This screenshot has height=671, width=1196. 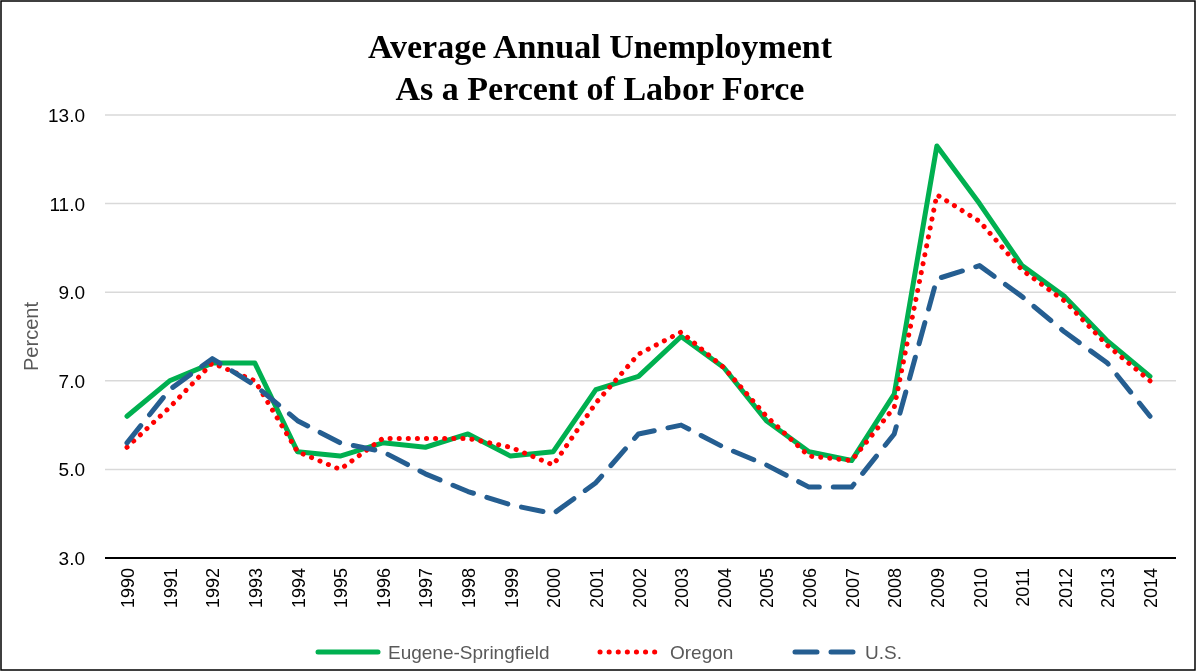 What do you see at coordinates (1151, 588) in the screenshot?
I see `x-tick-label: 2014` at bounding box center [1151, 588].